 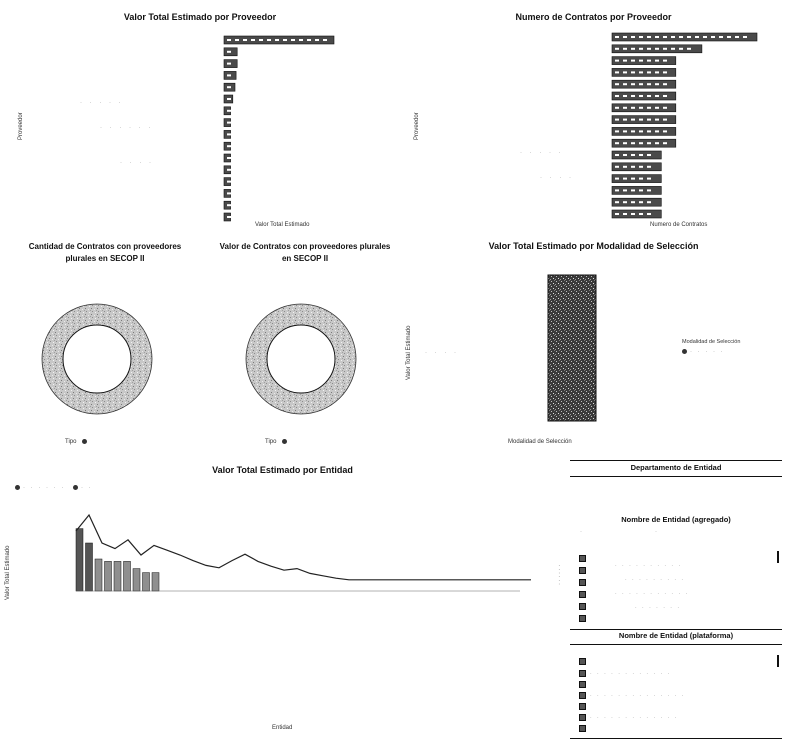 What do you see at coordinates (778, 557) in the screenshot?
I see `agregado-scrollbar` at bounding box center [778, 557].